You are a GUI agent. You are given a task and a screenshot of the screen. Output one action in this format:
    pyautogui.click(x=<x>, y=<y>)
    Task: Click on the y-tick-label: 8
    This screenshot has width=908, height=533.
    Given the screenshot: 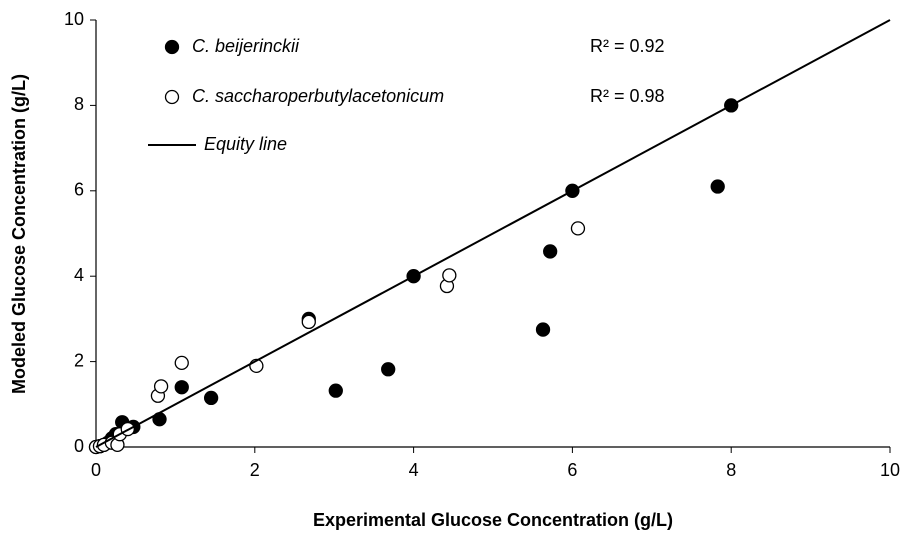 What is the action you would take?
    pyautogui.click(x=79, y=104)
    